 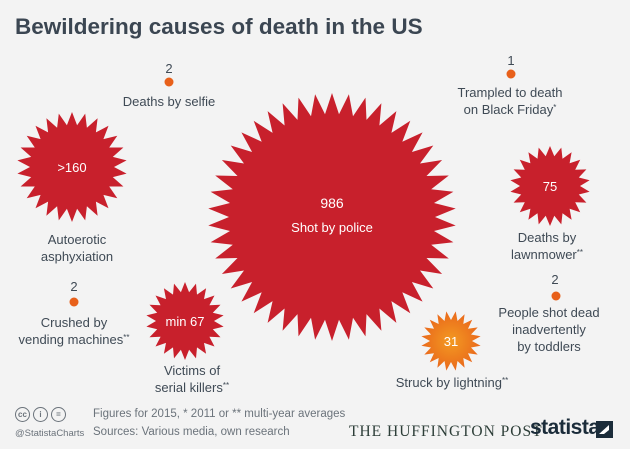 I want to click on chart-title: Bewildering causes of death in the US, so click(x=219, y=26).